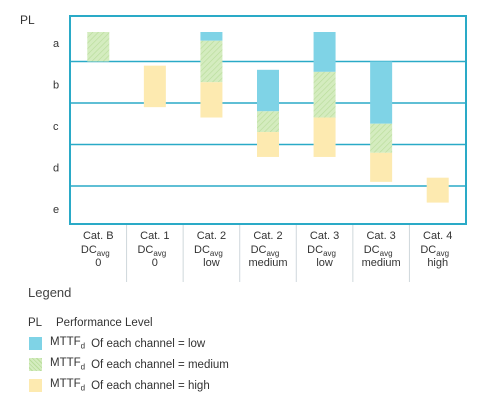 The image size is (486, 407). Describe the element at coordinates (56, 169) in the screenshot. I see `y-level-label-d: d` at that location.